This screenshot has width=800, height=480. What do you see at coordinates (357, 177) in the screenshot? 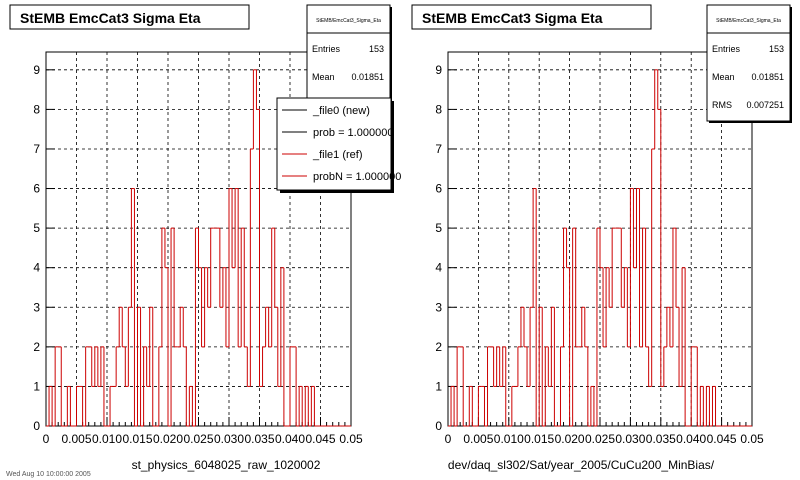
I see `legend-entry-label: probN = 1.000000` at bounding box center [357, 177].